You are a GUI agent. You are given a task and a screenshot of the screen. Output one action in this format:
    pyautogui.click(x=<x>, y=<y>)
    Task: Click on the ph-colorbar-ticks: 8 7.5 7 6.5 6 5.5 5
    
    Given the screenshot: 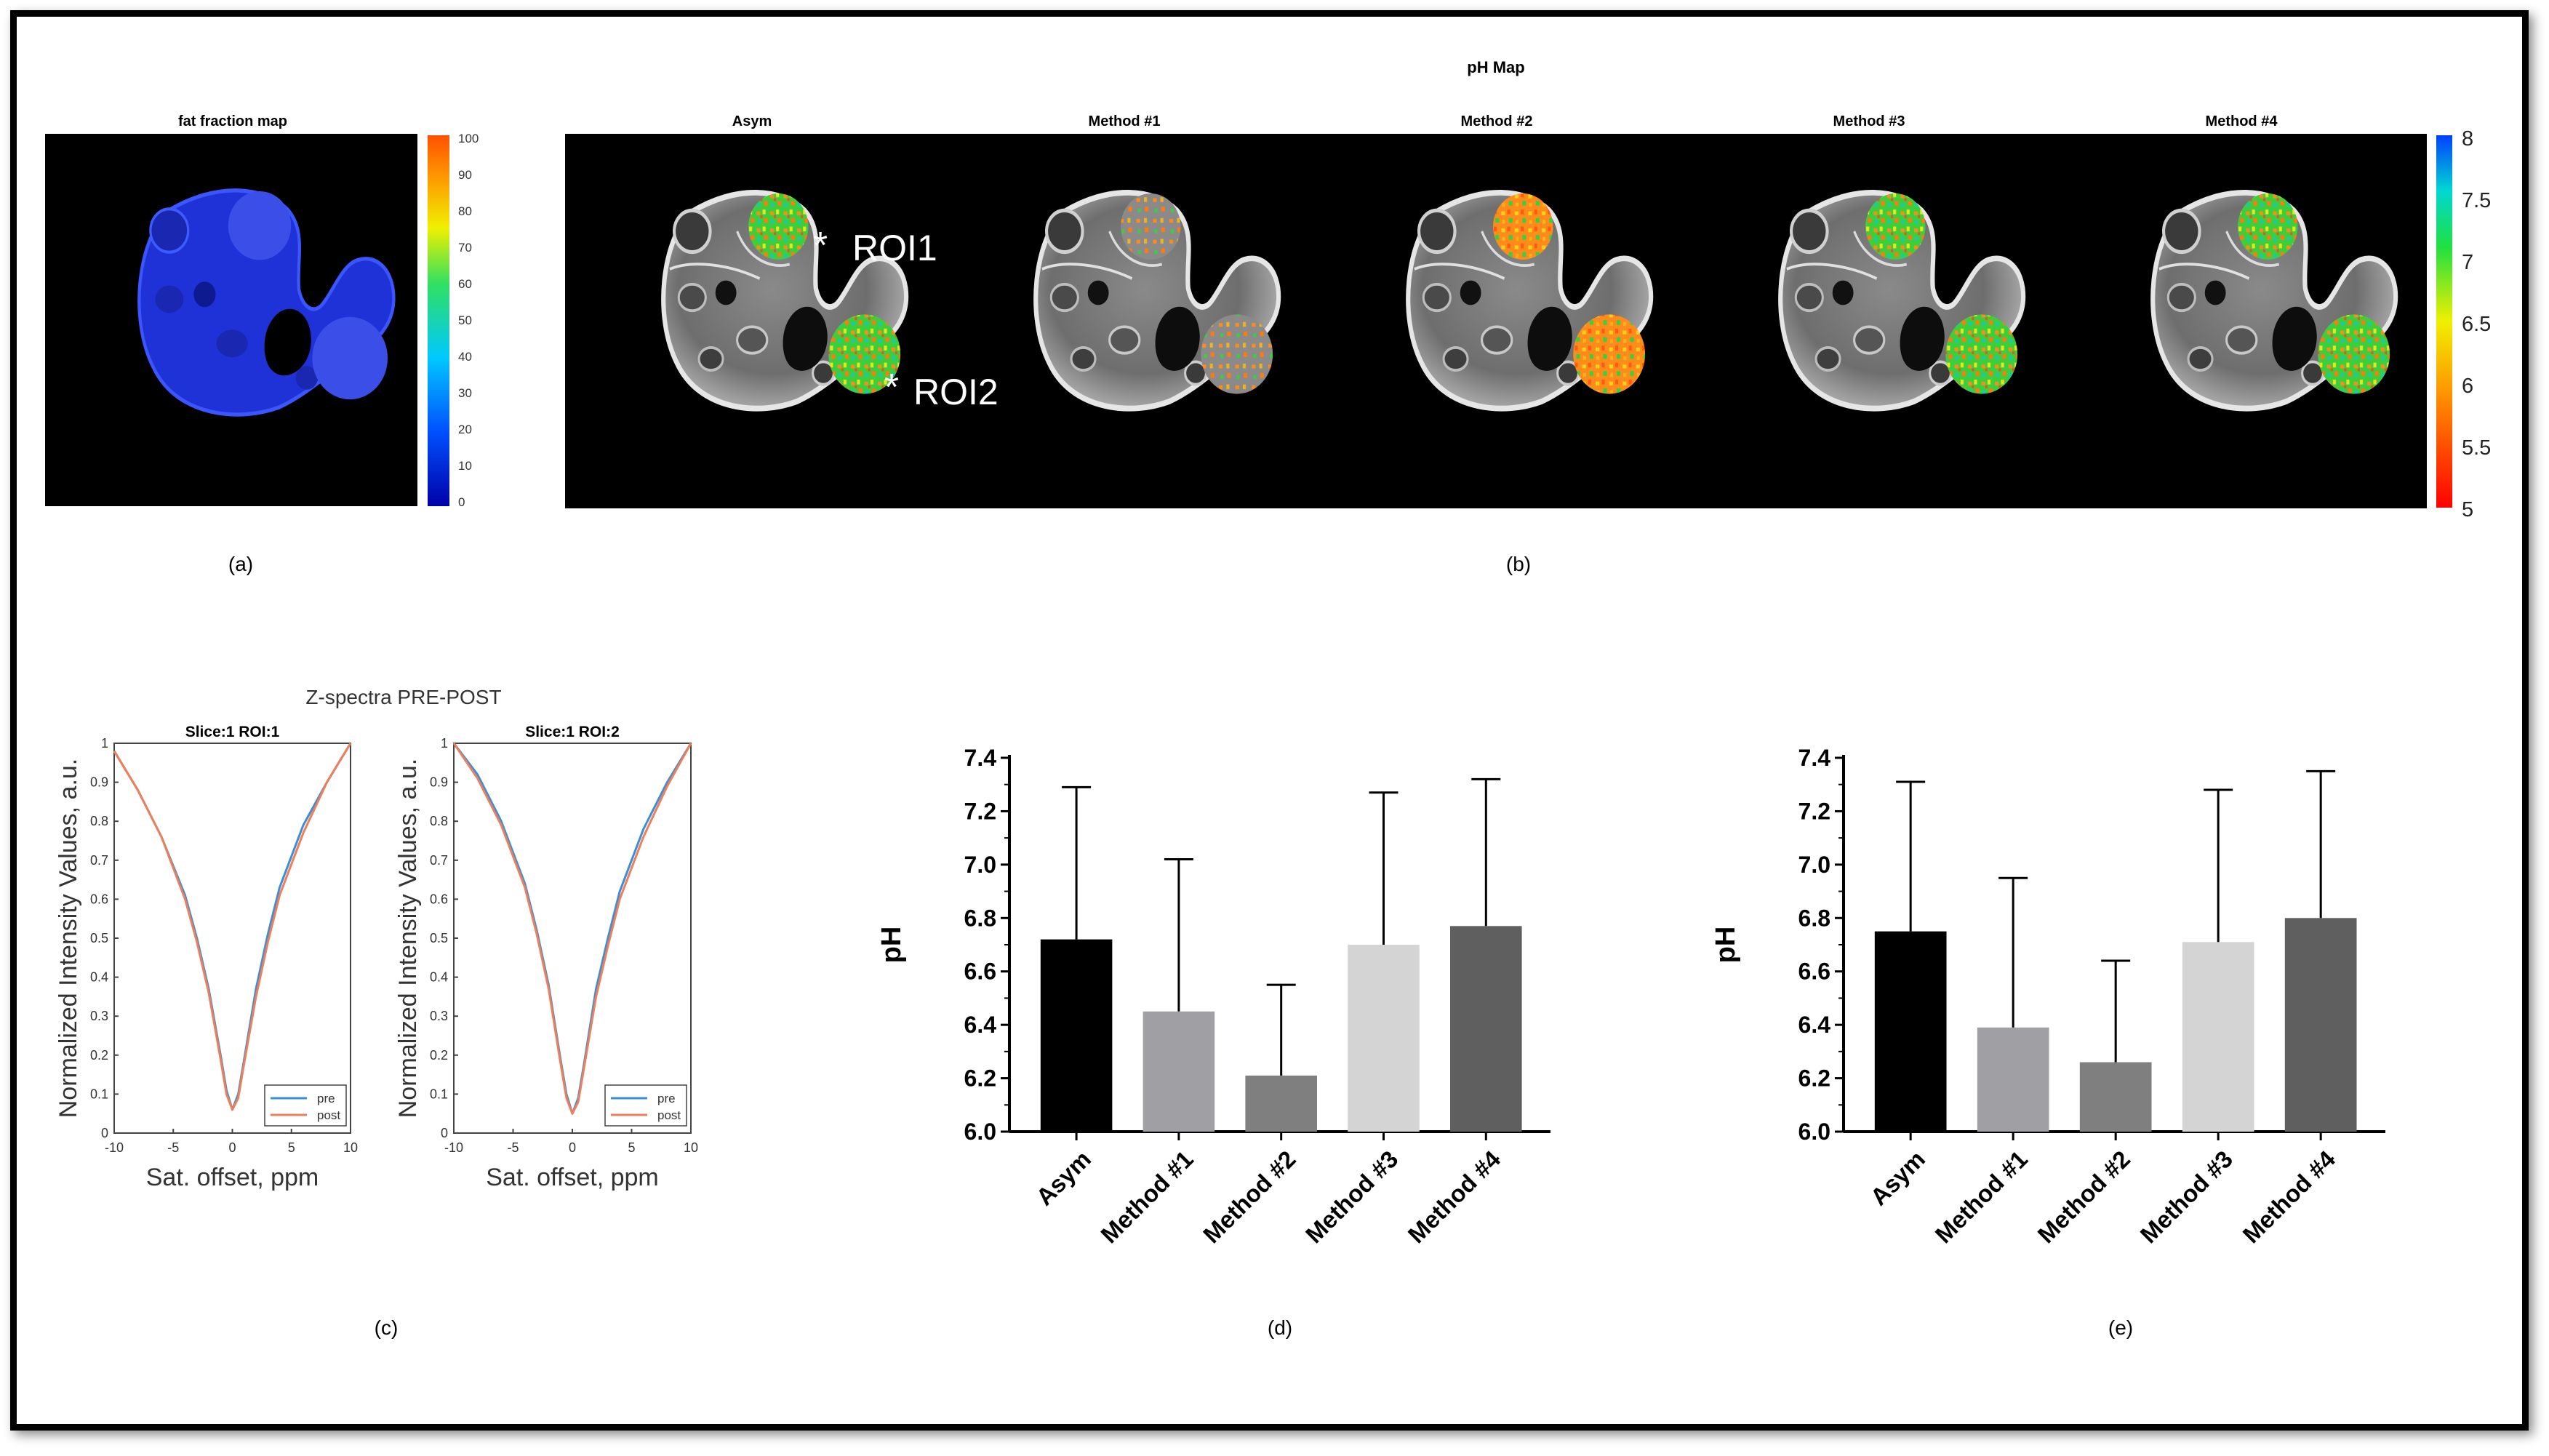 What is the action you would take?
    pyautogui.click(x=2476, y=324)
    